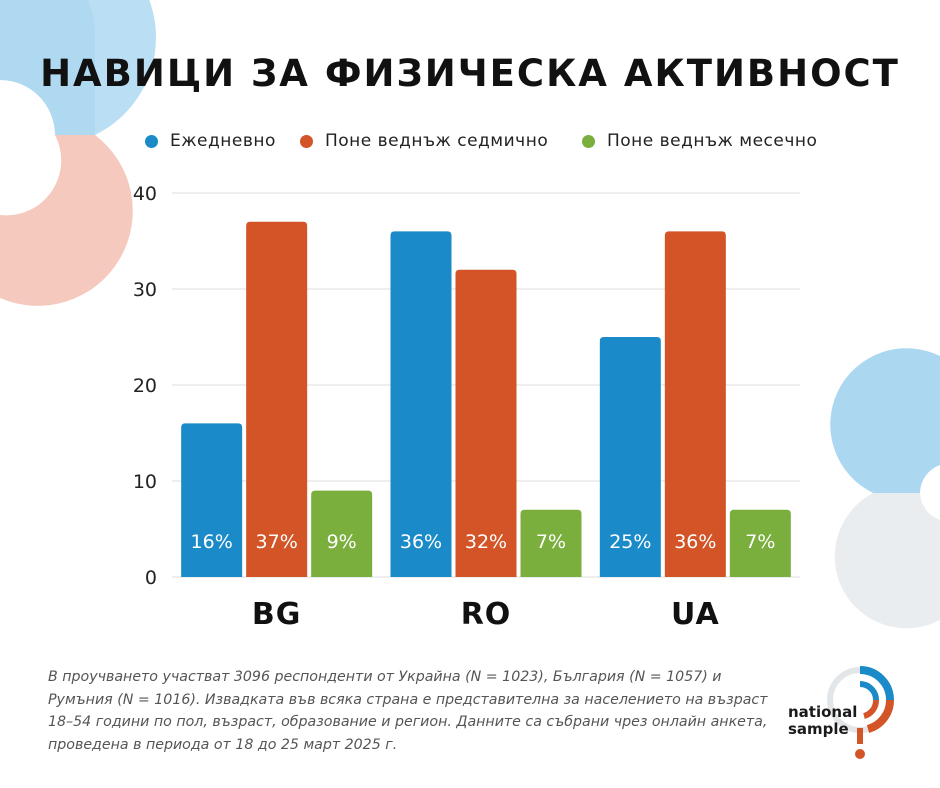 This screenshot has height=788, width=940. What do you see at coordinates (145, 194) in the screenshot?
I see `y-tick-label: 40` at bounding box center [145, 194].